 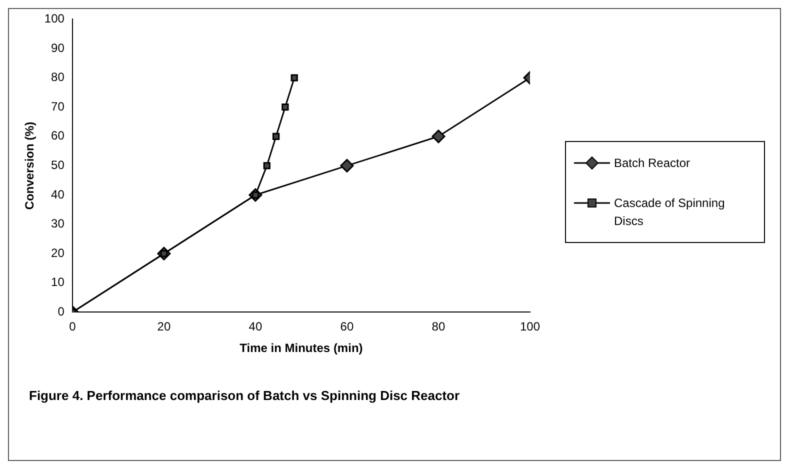 I want to click on y-tick-label: 60, so click(x=58, y=135).